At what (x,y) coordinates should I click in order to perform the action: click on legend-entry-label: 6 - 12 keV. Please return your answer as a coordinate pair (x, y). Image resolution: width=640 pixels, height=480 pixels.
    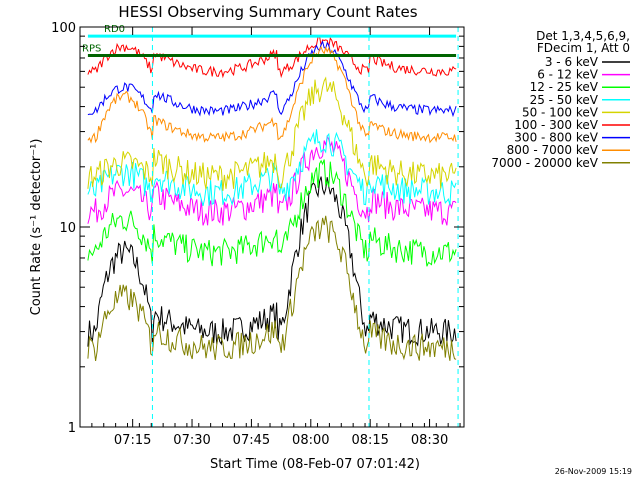
    Looking at the image, I should click on (568, 75).